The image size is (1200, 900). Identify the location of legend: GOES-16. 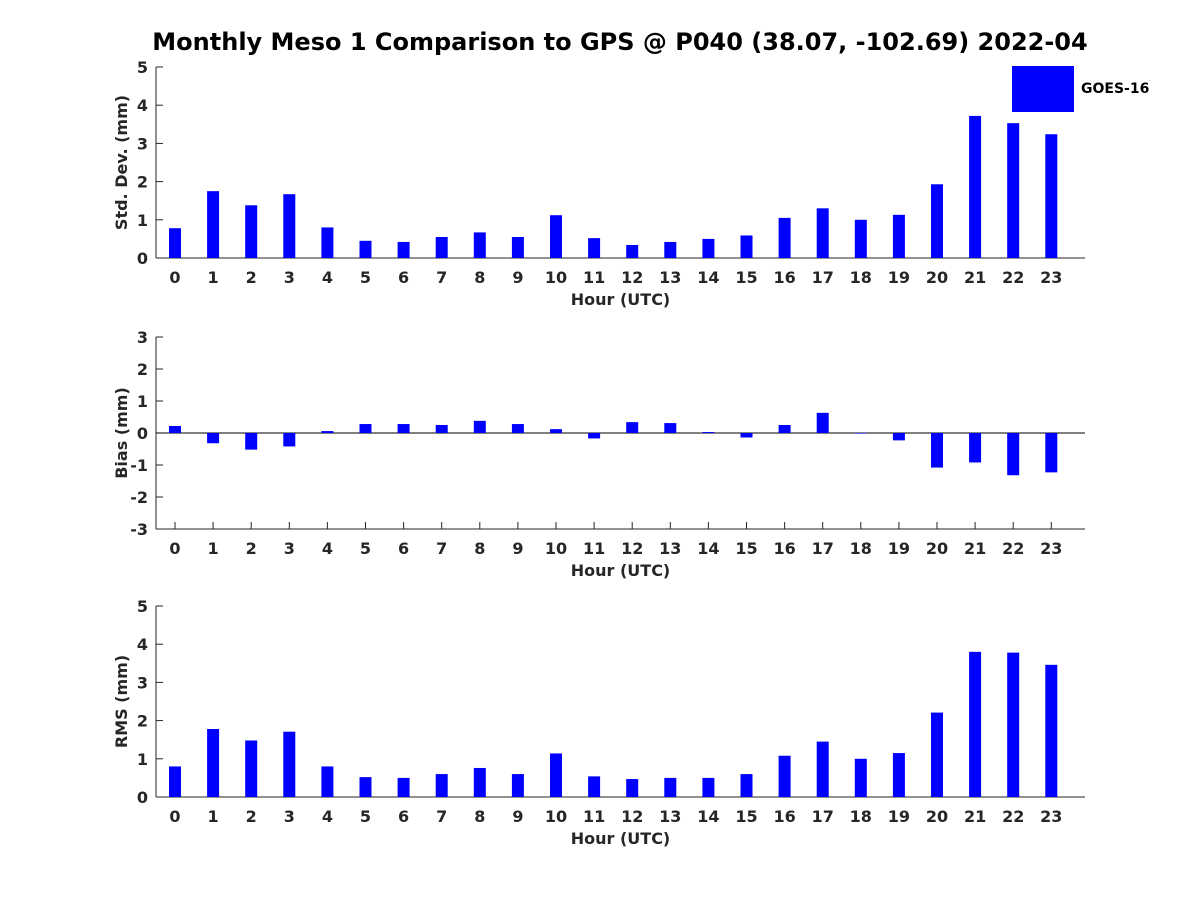
(1087, 89).